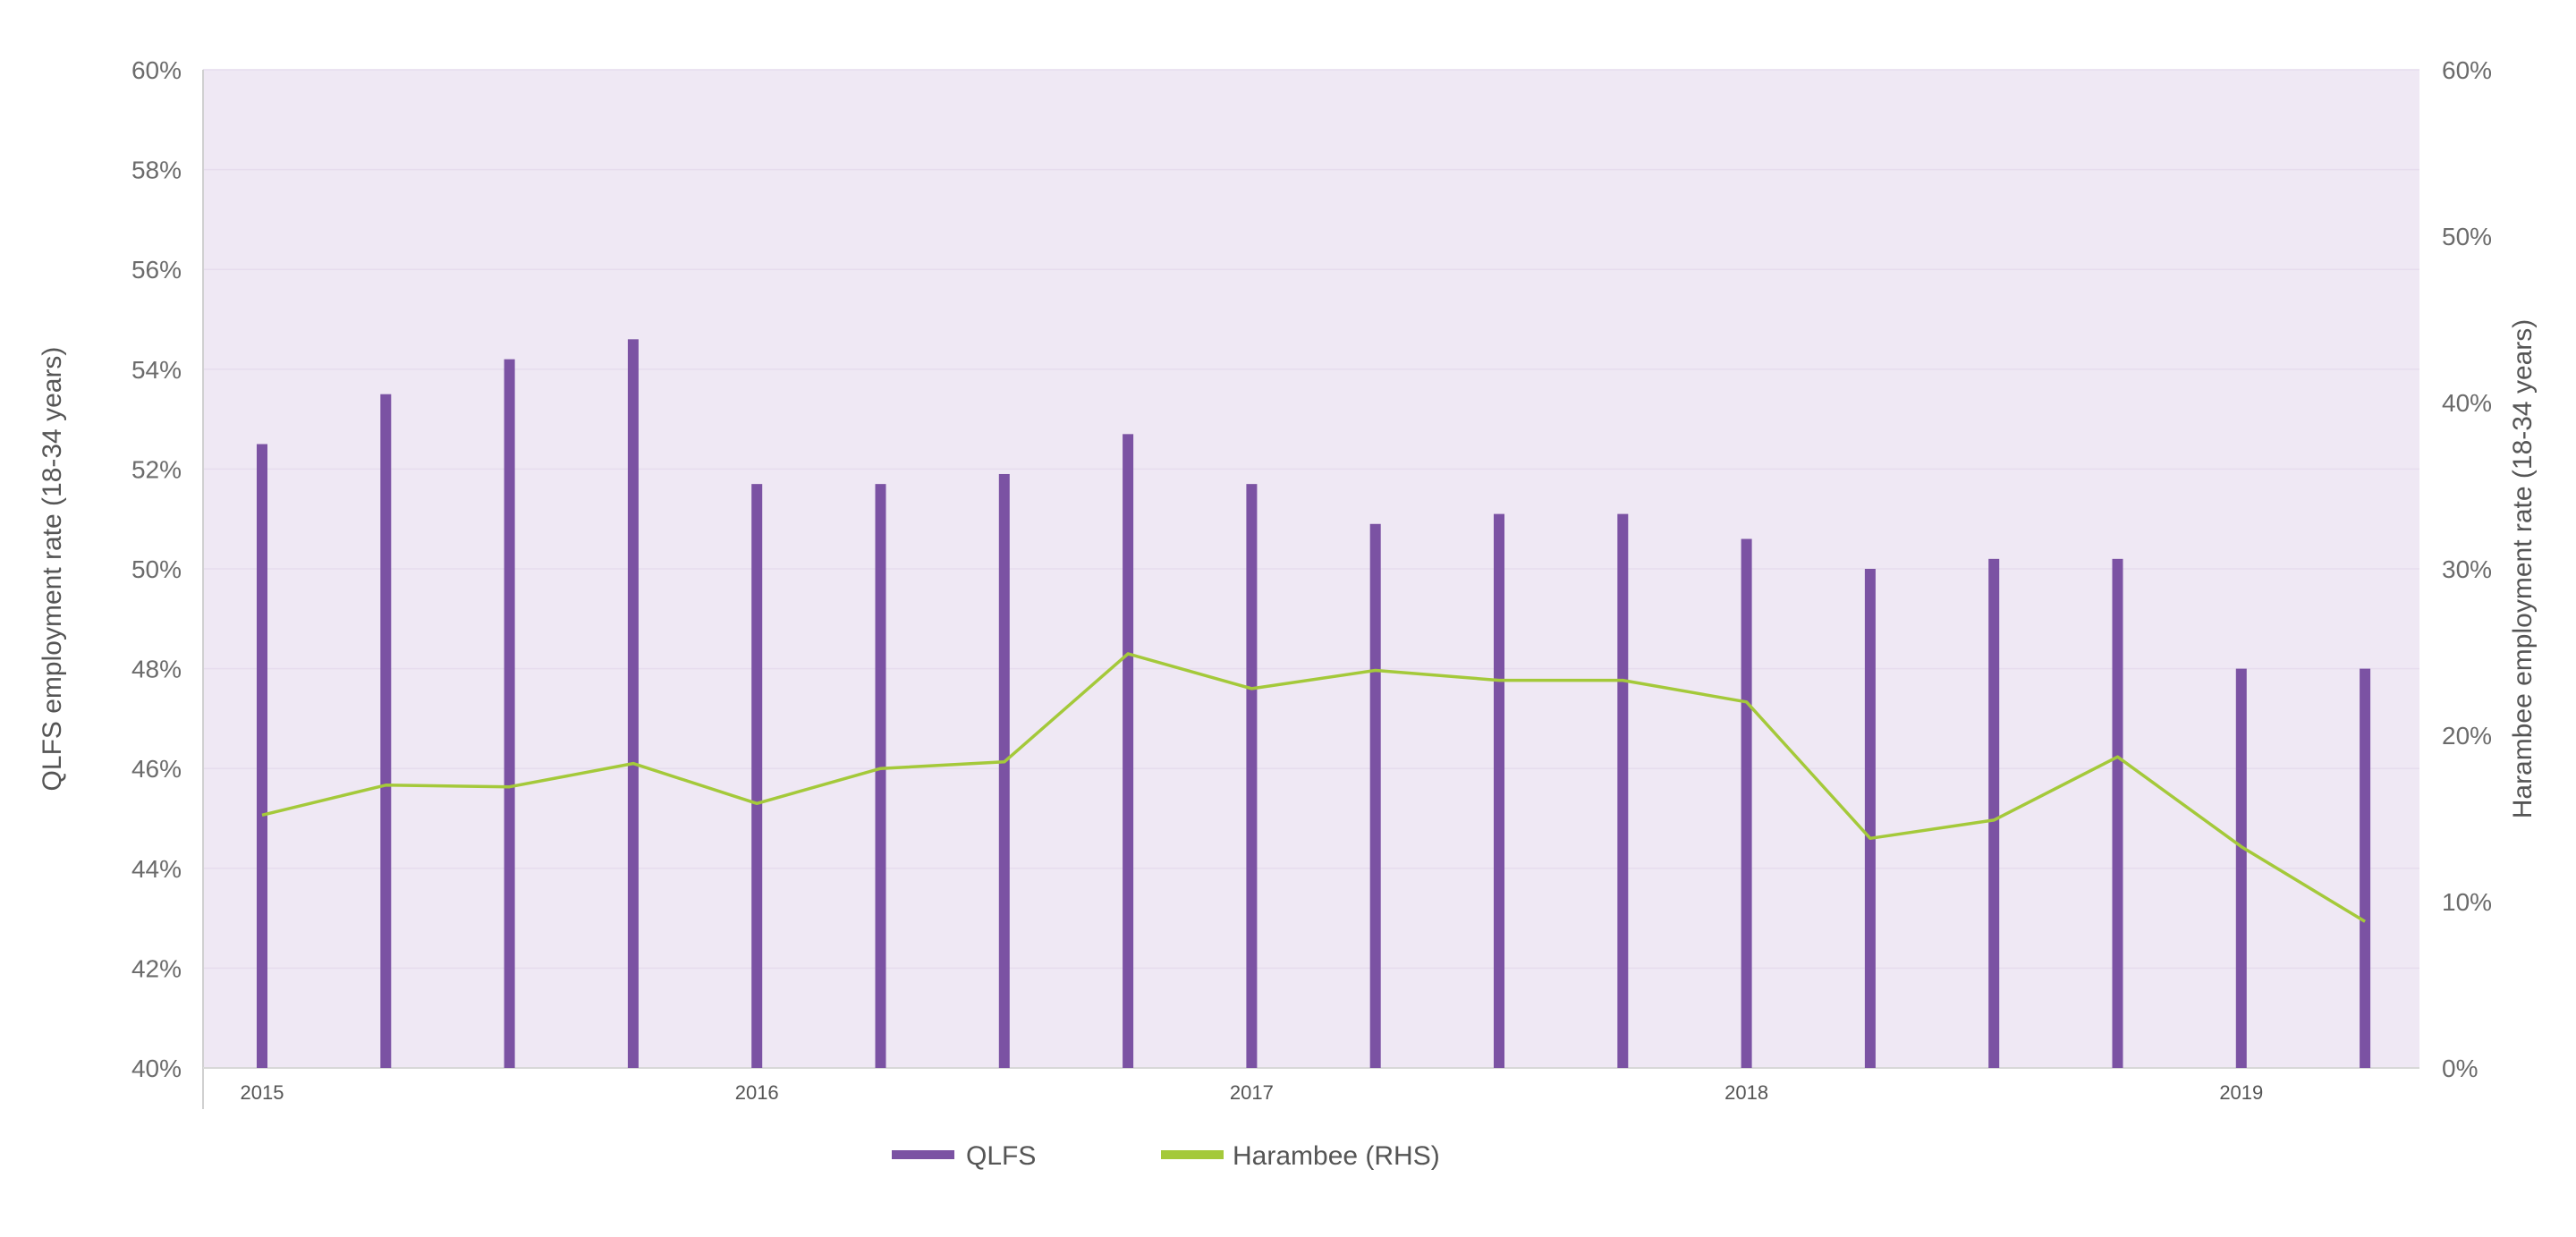 The image size is (2576, 1237). Describe the element at coordinates (2467, 736) in the screenshot. I see `right-tick-label: 20%` at that location.